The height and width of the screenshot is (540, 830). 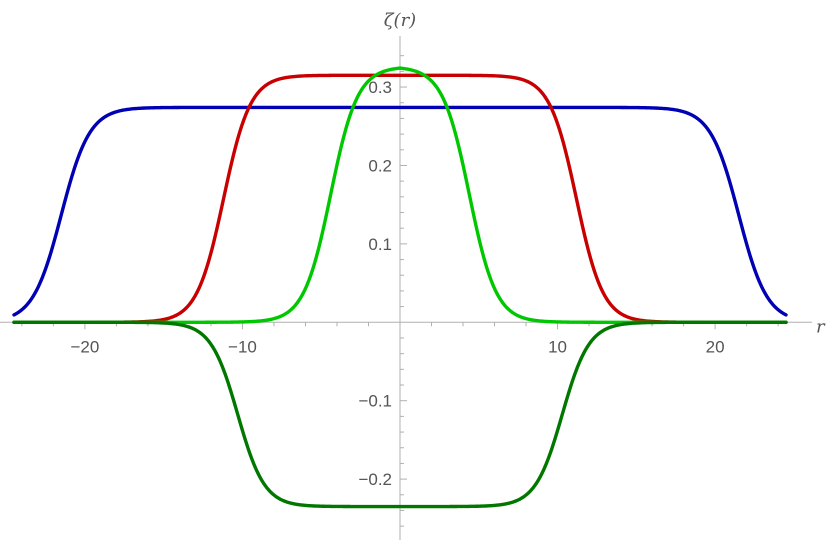 I want to click on y-tick-label: 0.2, so click(x=380, y=165).